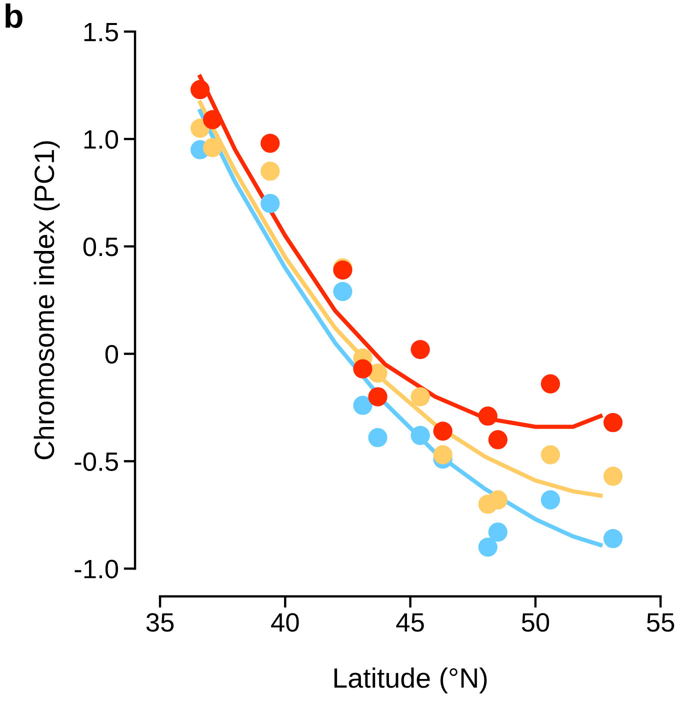  Describe the element at coordinates (96, 462) in the screenshot. I see `y-tick-label: -0.5` at that location.